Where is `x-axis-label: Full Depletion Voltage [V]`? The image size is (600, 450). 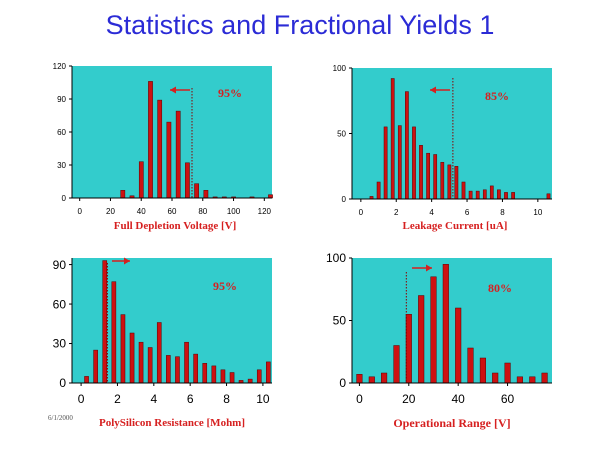 x-axis-label: Full Depletion Voltage [V] is located at coordinates (175, 226).